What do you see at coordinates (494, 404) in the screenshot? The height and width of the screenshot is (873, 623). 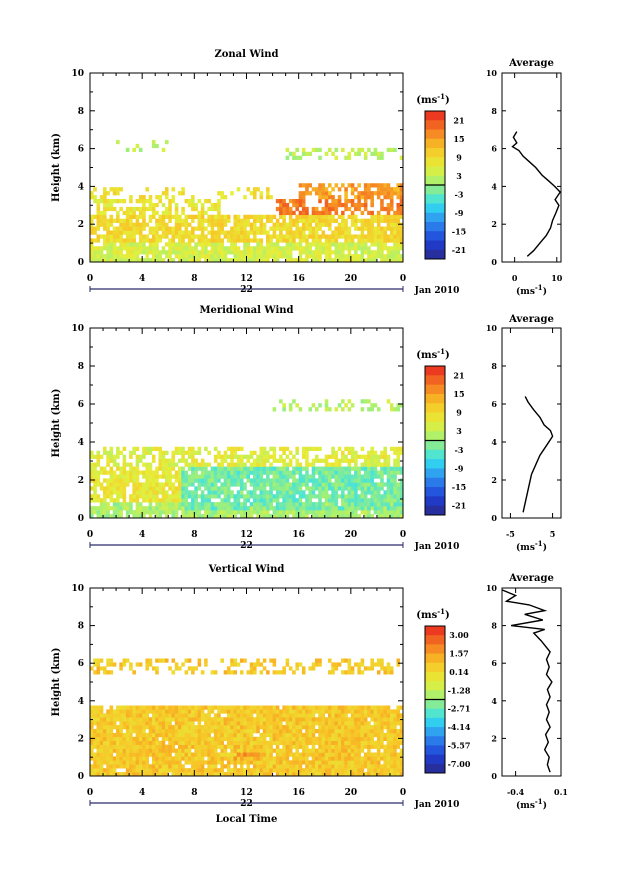 I see `avg-y-tick-label: 6` at bounding box center [494, 404].